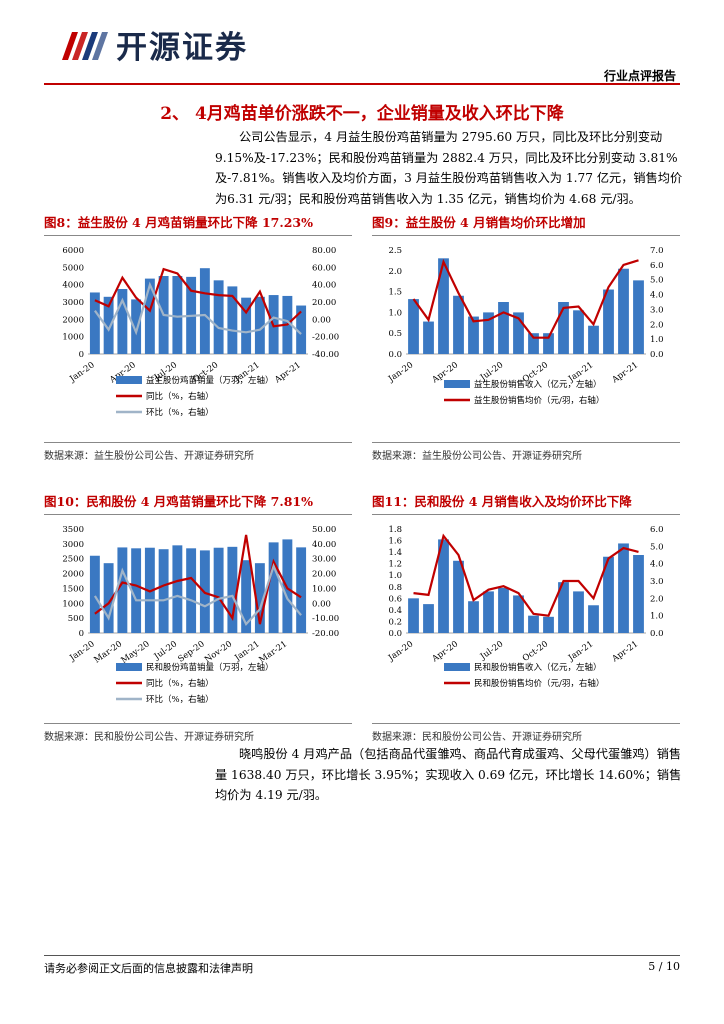  Describe the element at coordinates (395, 565) in the screenshot. I see `y-tick-label: 1.2` at that location.